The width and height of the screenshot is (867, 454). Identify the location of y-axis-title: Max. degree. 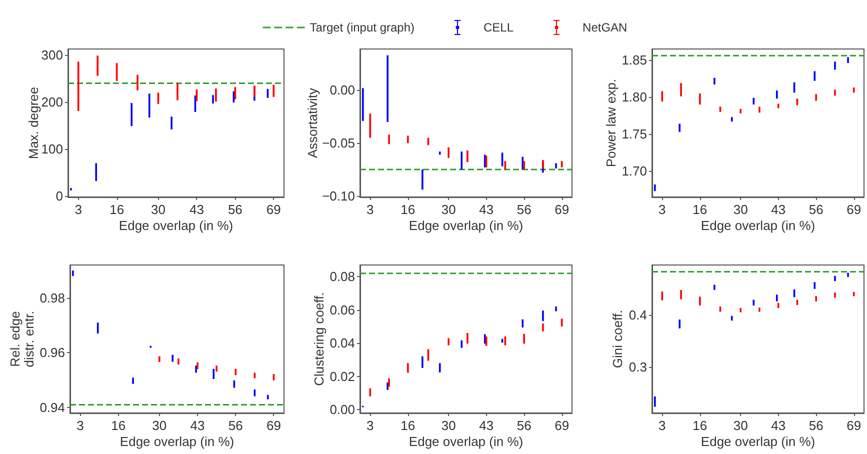
(33, 123).